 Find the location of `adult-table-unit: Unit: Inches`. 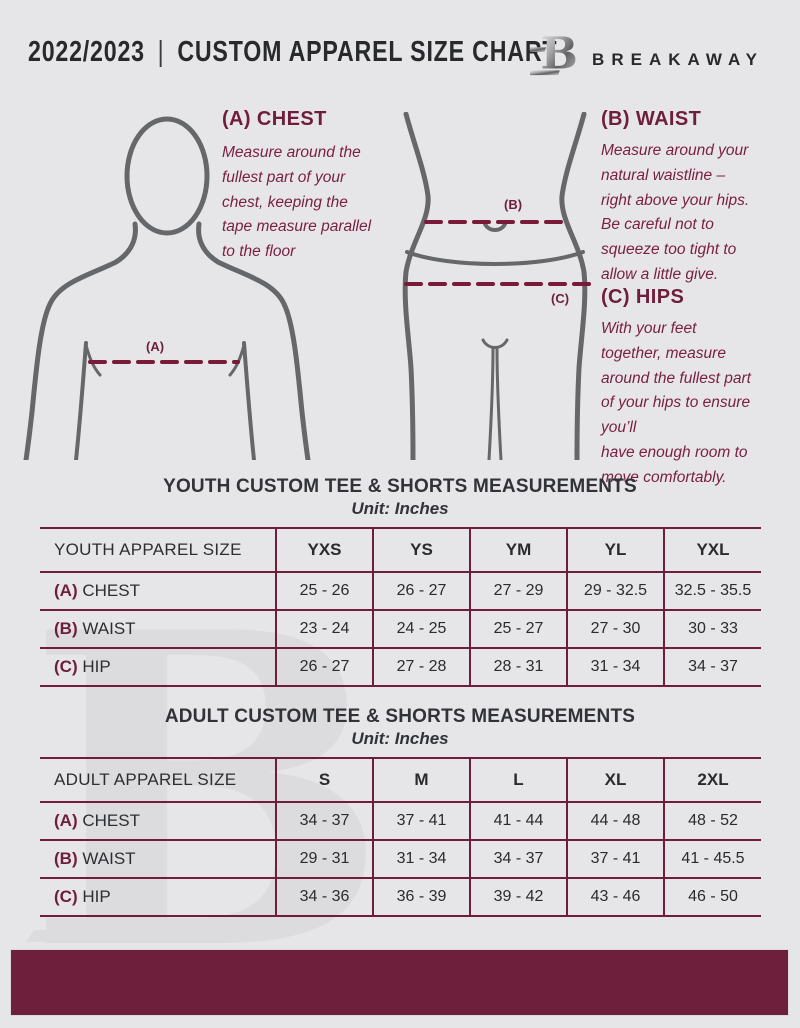

adult-table-unit: Unit: Inches is located at coordinates (400, 738).